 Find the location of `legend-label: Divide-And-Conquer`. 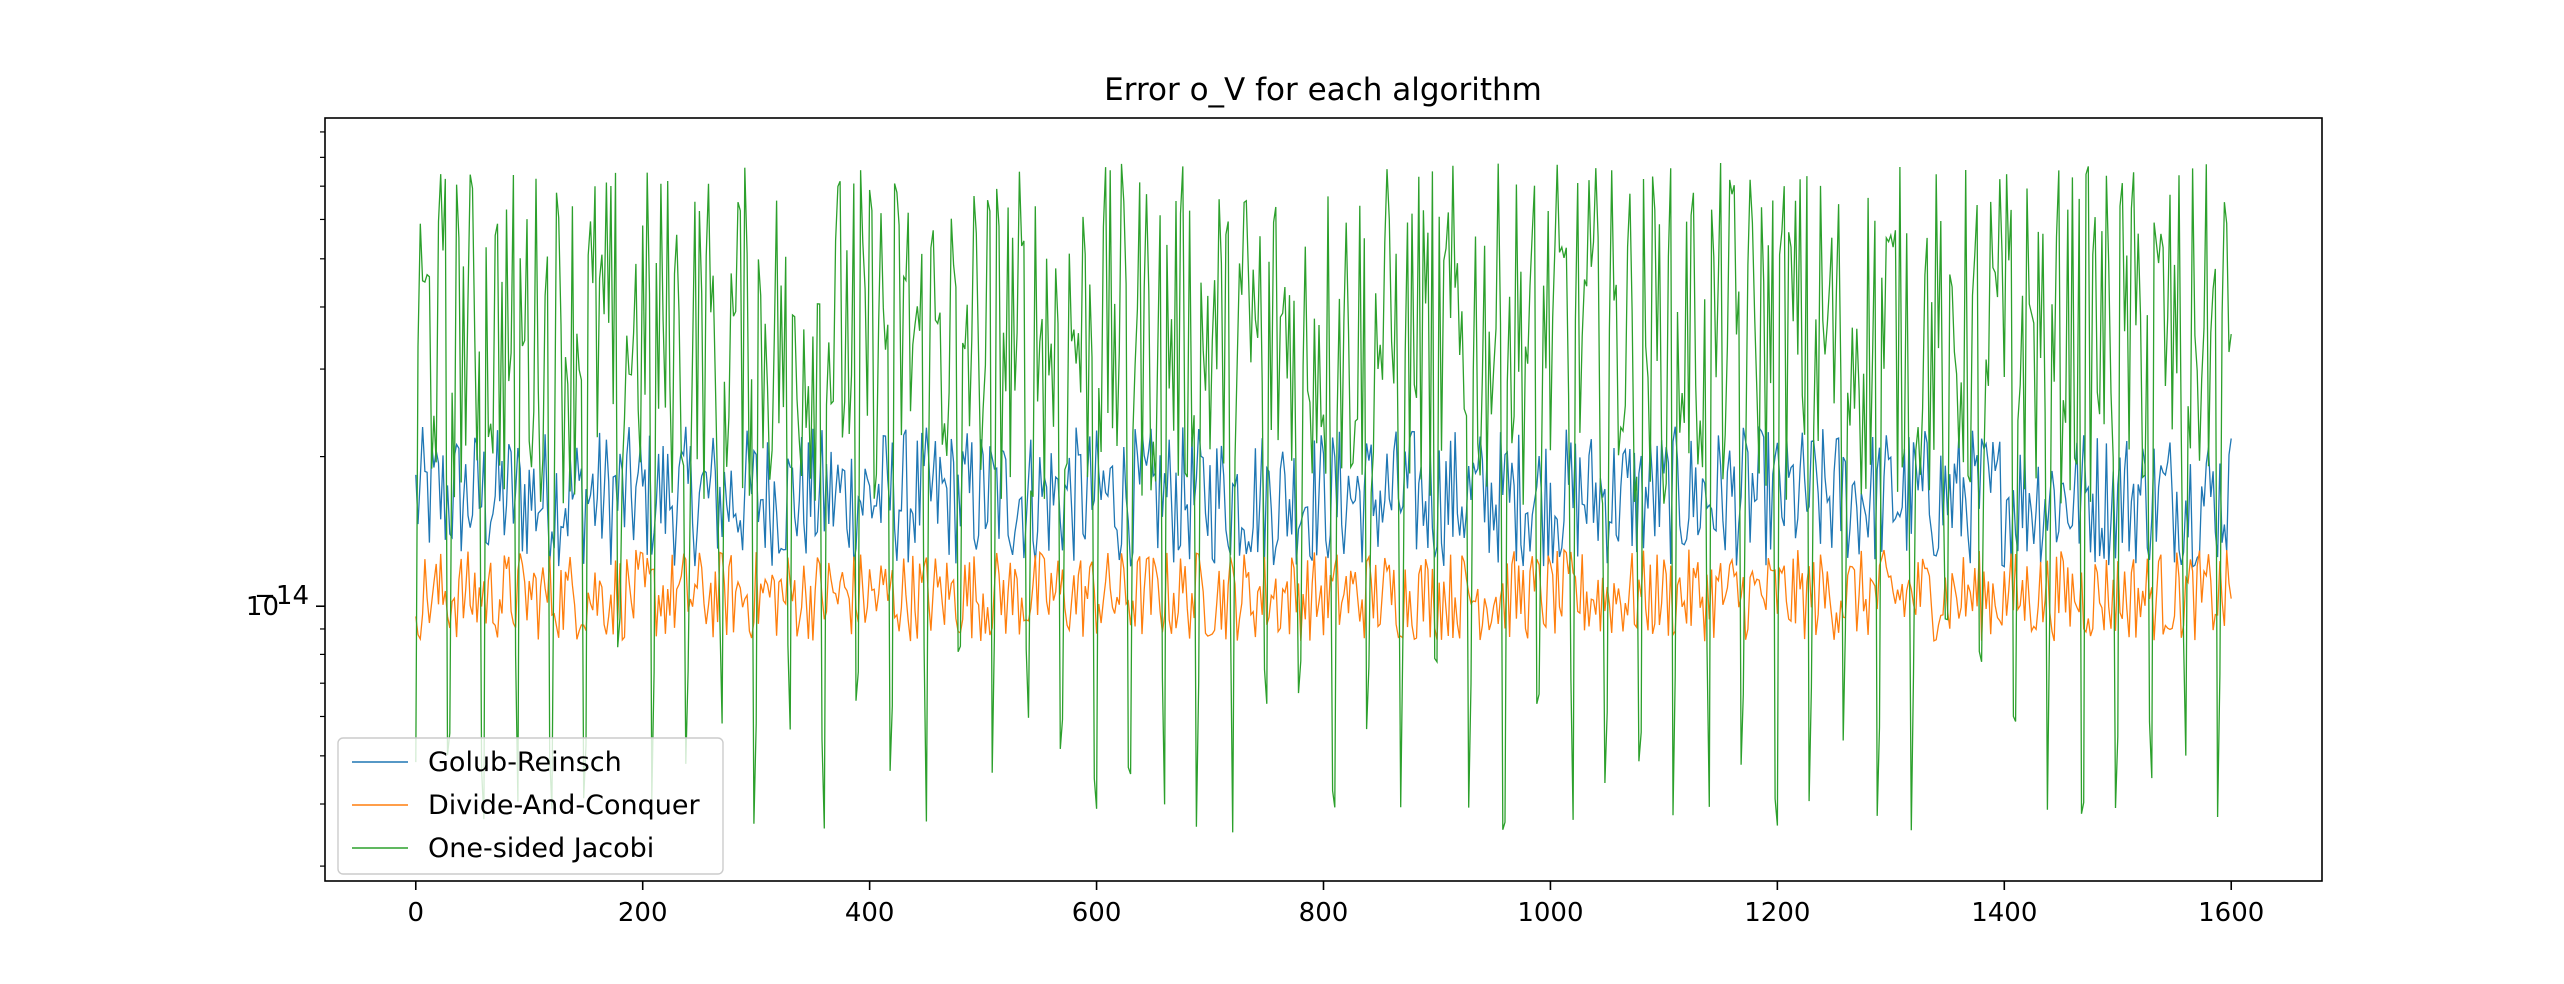

legend-label: Divide-And-Conquer is located at coordinates (564, 805).